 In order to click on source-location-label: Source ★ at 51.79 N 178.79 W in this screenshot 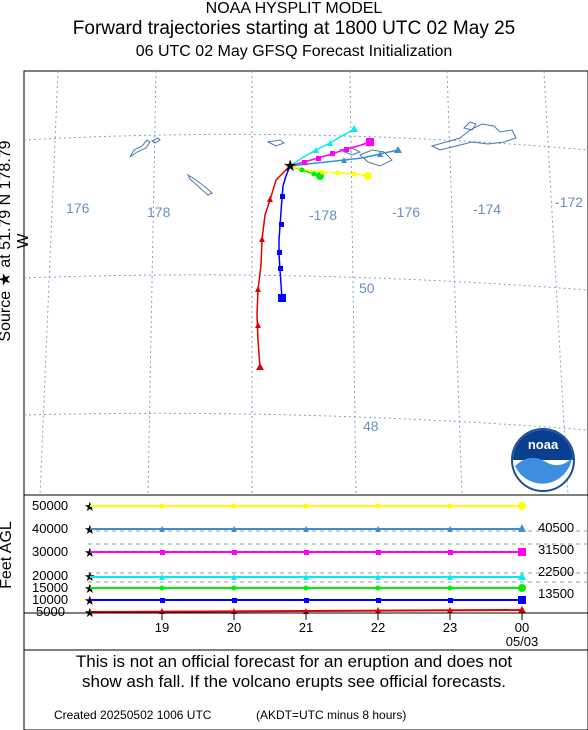, I will do `click(16, 241)`.